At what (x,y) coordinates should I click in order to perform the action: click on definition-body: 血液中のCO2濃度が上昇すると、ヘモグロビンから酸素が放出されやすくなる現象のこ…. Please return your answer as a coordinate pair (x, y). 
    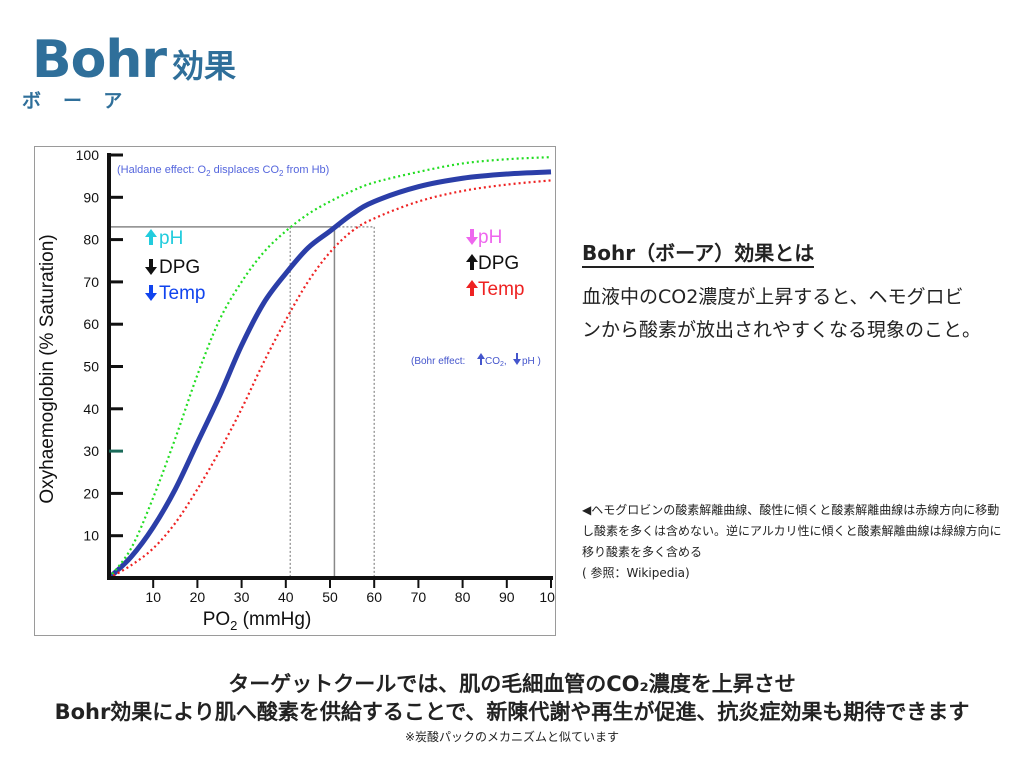
    Looking at the image, I should click on (782, 313).